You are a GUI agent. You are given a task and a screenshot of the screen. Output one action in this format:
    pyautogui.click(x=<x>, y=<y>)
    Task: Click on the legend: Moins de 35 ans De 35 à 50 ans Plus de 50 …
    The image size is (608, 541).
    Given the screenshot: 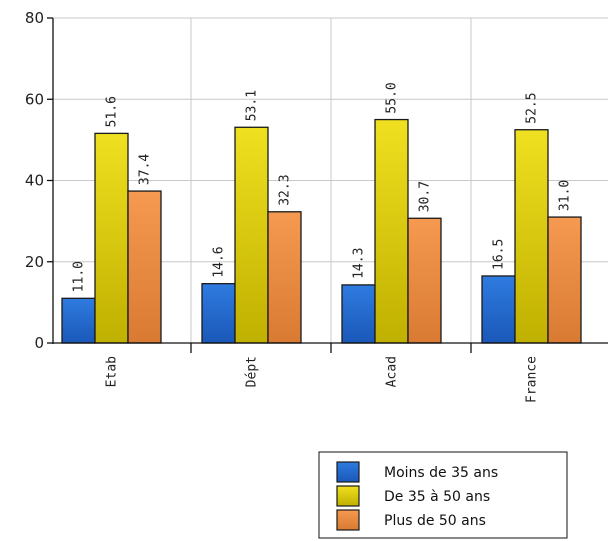 What is the action you would take?
    pyautogui.click(x=443, y=495)
    